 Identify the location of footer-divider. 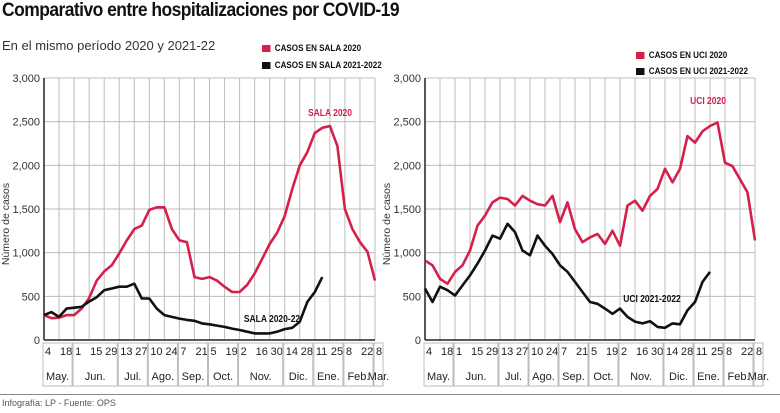
(390, 394).